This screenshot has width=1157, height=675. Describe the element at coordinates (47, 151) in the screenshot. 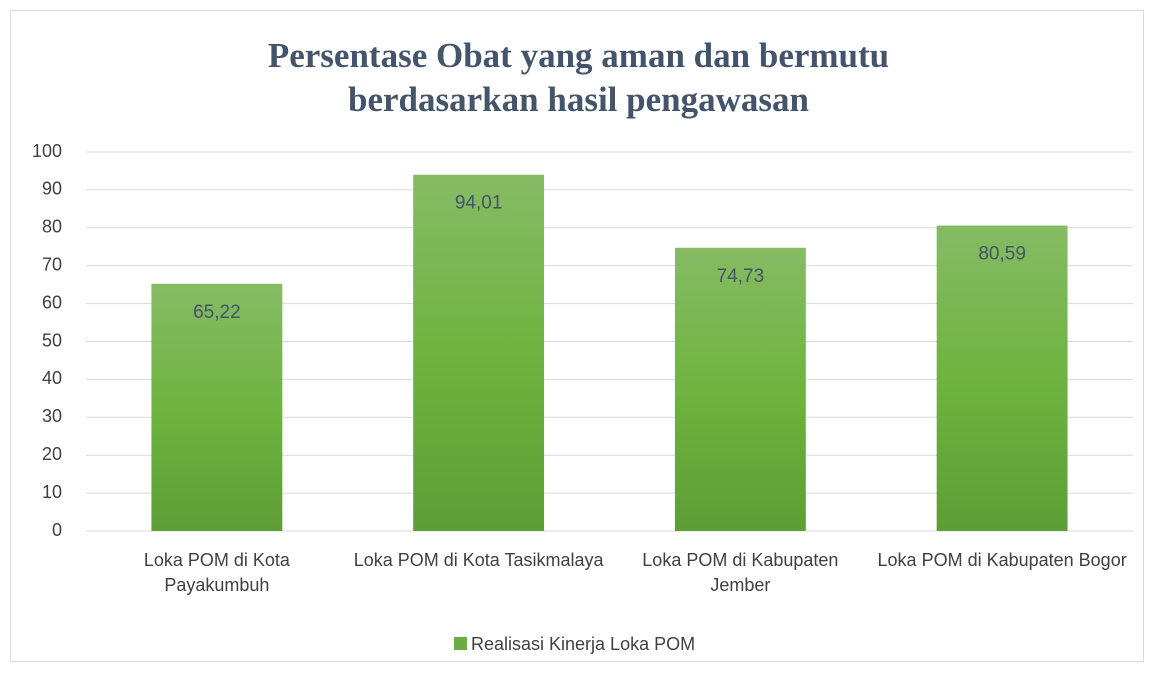

I see `y-tick-label: 100` at that location.